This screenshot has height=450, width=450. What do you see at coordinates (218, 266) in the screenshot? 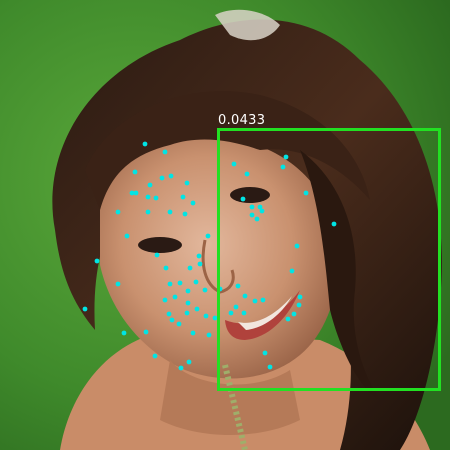
I see `nose` at bounding box center [218, 266].